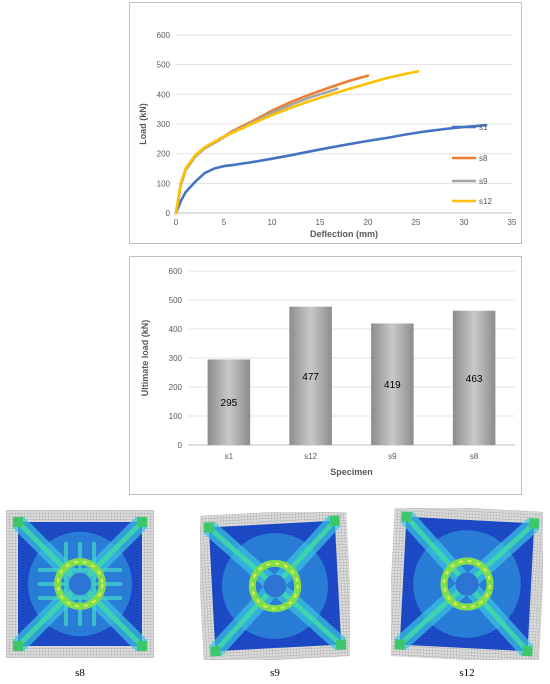  What do you see at coordinates (464, 222) in the screenshot?
I see `x-tick-label: 30` at bounding box center [464, 222].